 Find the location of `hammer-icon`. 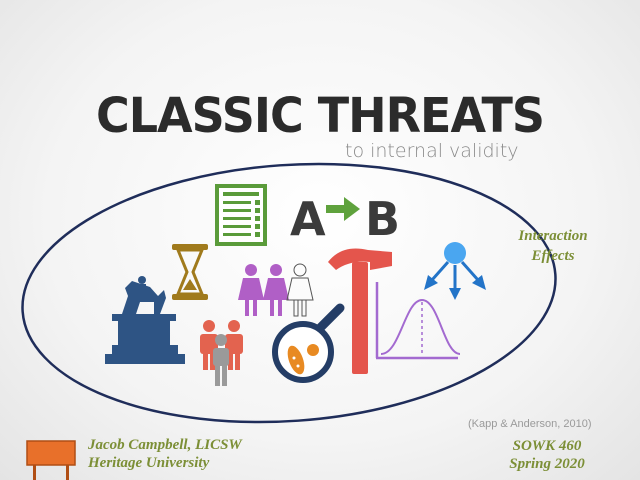

hammer-icon is located at coordinates (360, 311).